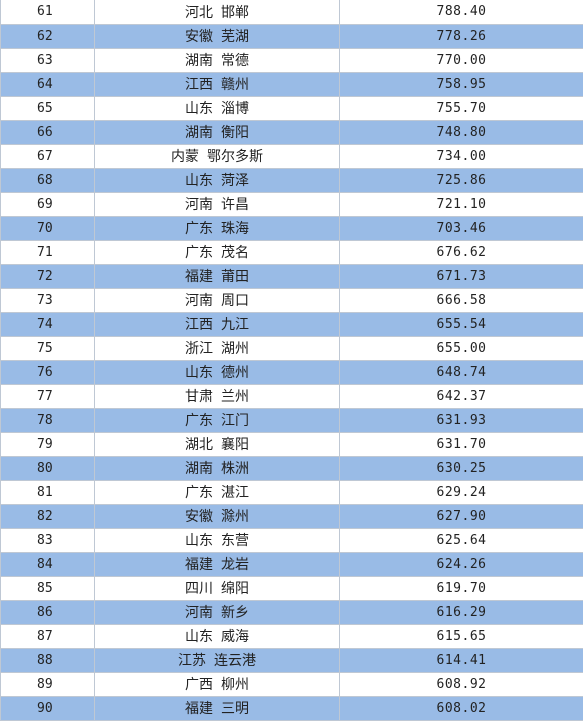 This screenshot has width=583, height=721. What do you see at coordinates (48, 252) in the screenshot?
I see `rank-cell: 71` at bounding box center [48, 252].